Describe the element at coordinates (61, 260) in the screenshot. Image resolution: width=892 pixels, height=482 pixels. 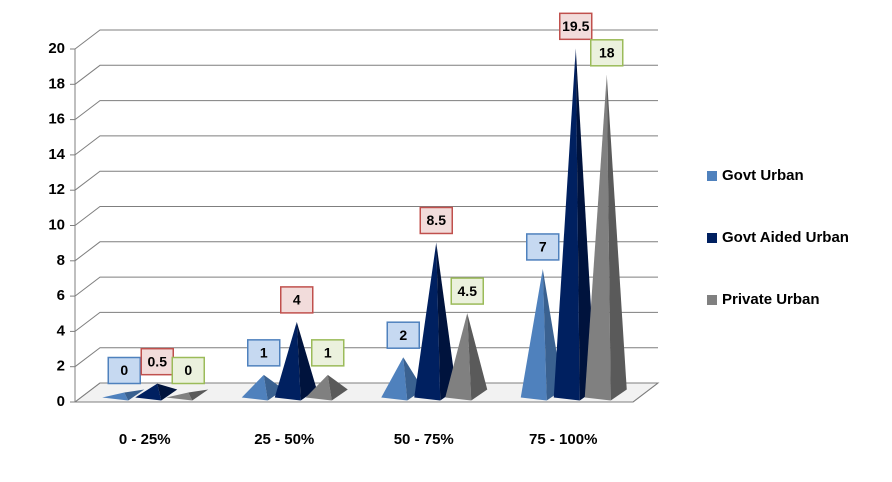
I see `y-tick-label: 8` at that location.